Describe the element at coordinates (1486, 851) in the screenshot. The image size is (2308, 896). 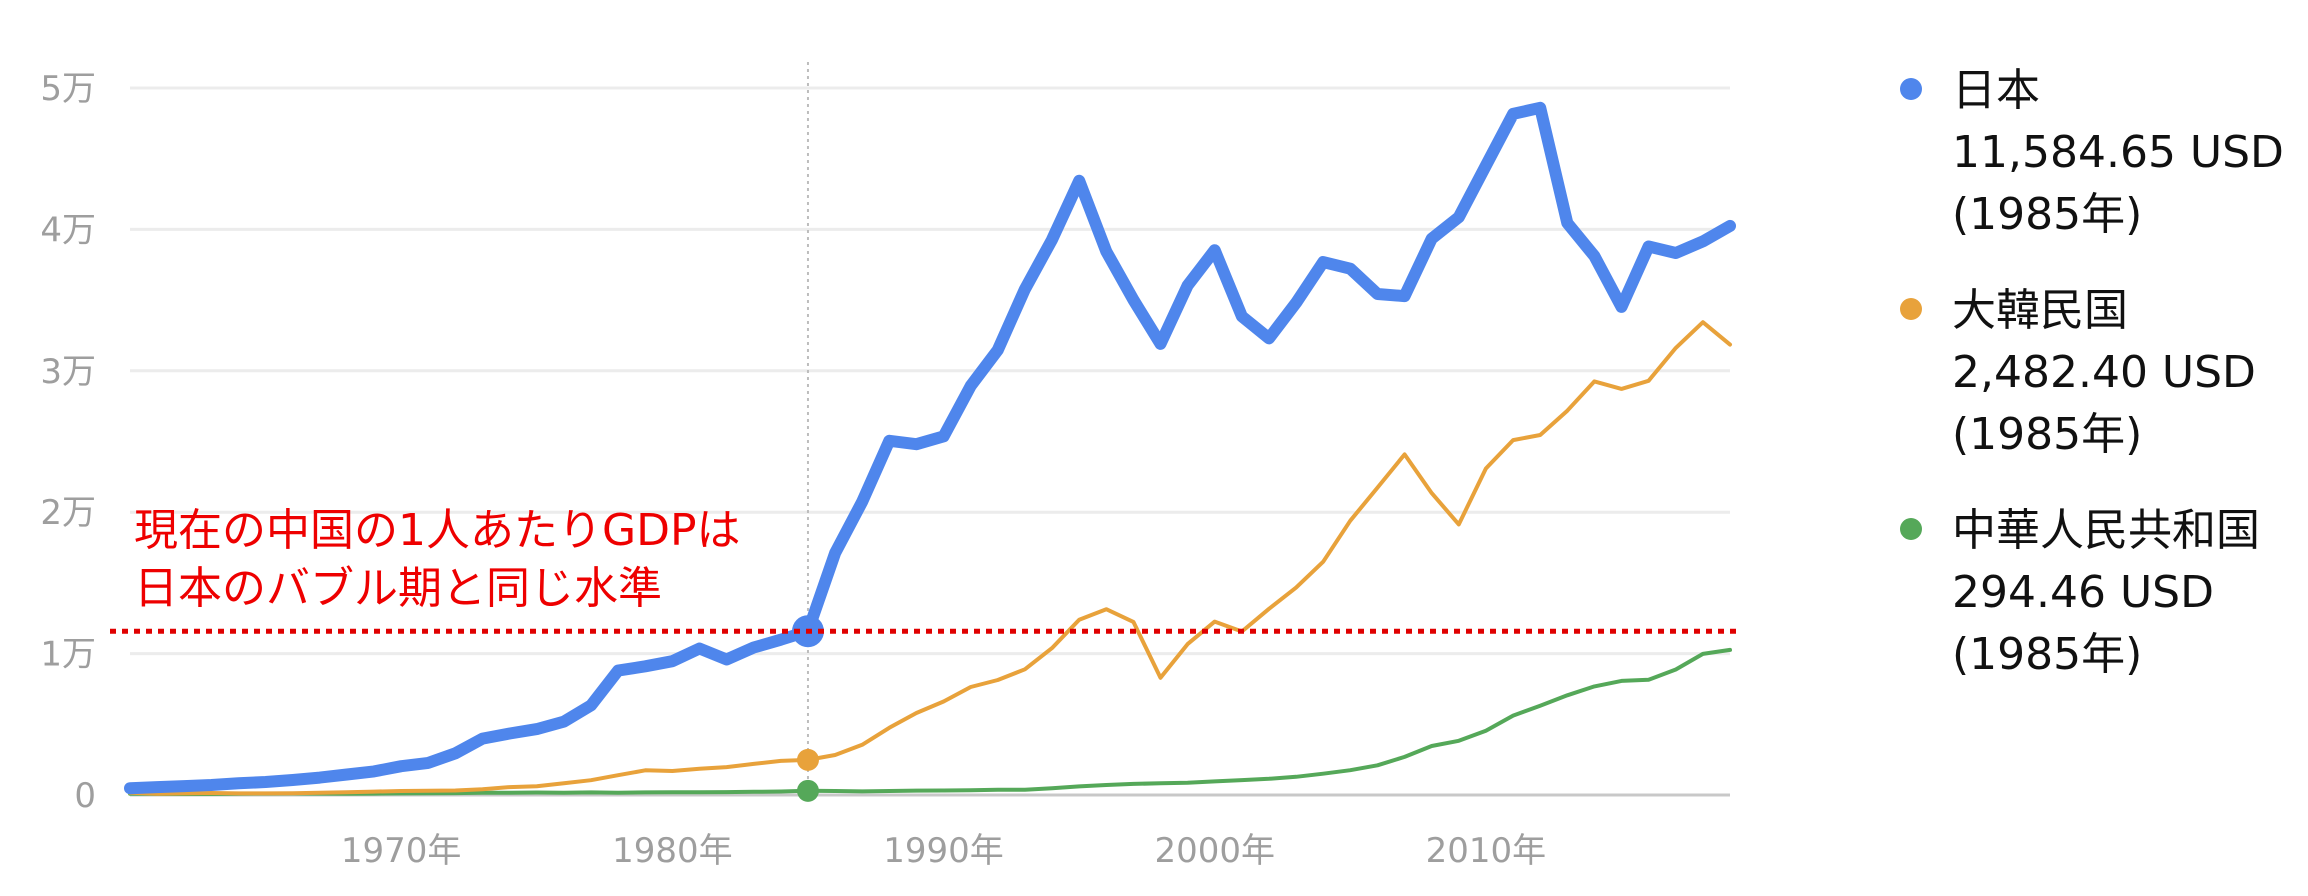
I see `x-tick-label: 2010年` at that location.